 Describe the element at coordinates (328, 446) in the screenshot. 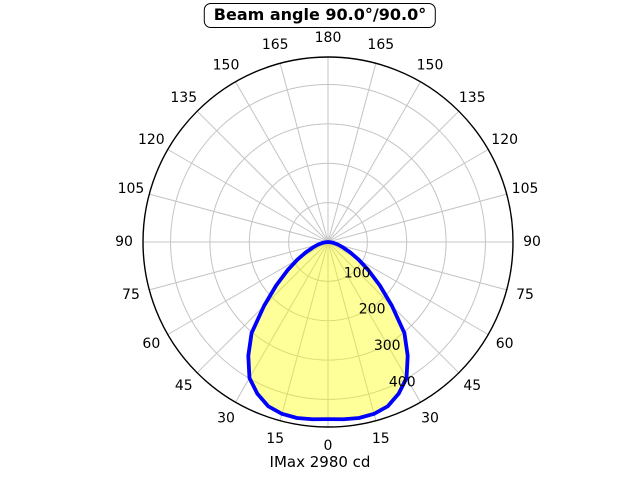

I see `angle-tick-label: 0` at that location.